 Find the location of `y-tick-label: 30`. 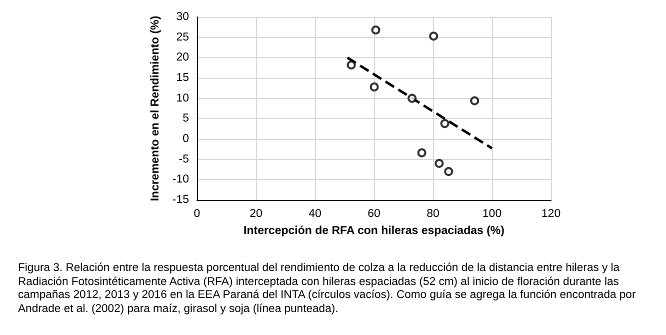

y-tick-label: 30 is located at coordinates (182, 17).